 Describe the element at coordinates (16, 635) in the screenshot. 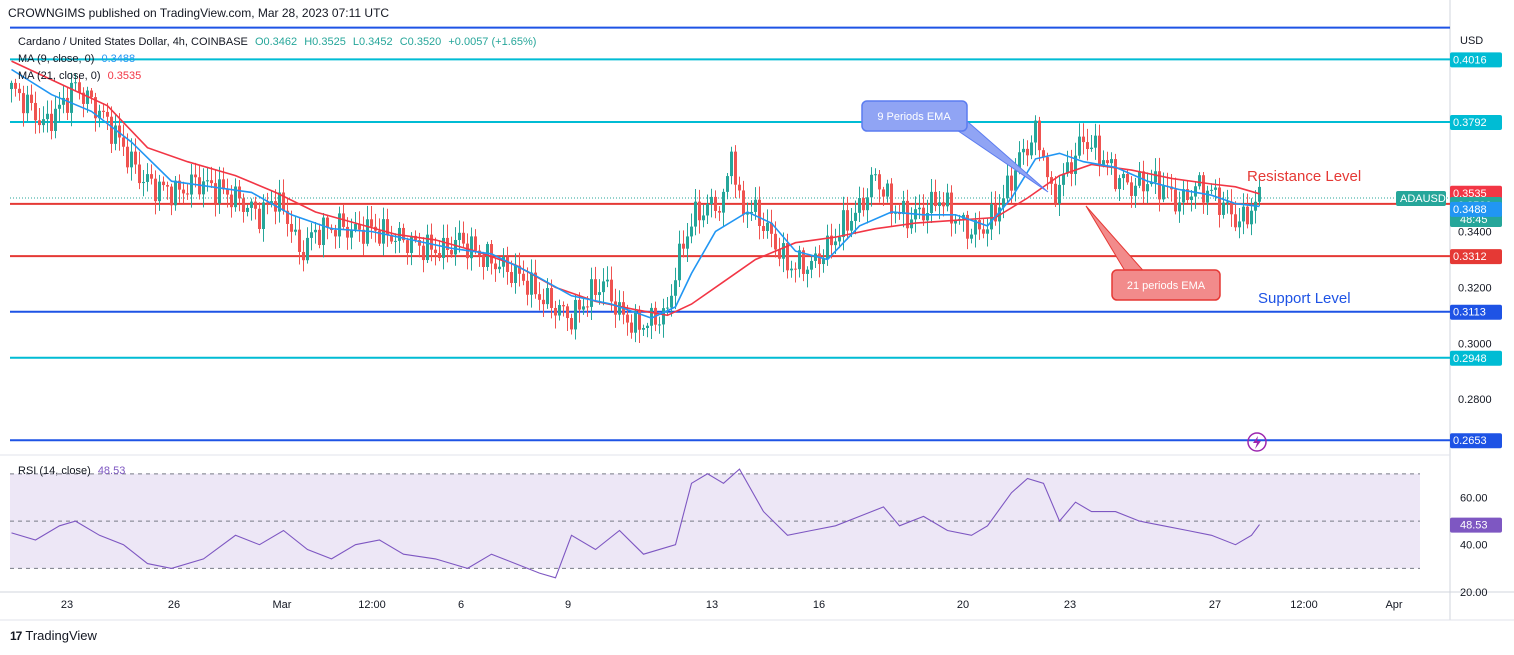

I see `tradingview-logo: 17` at that location.